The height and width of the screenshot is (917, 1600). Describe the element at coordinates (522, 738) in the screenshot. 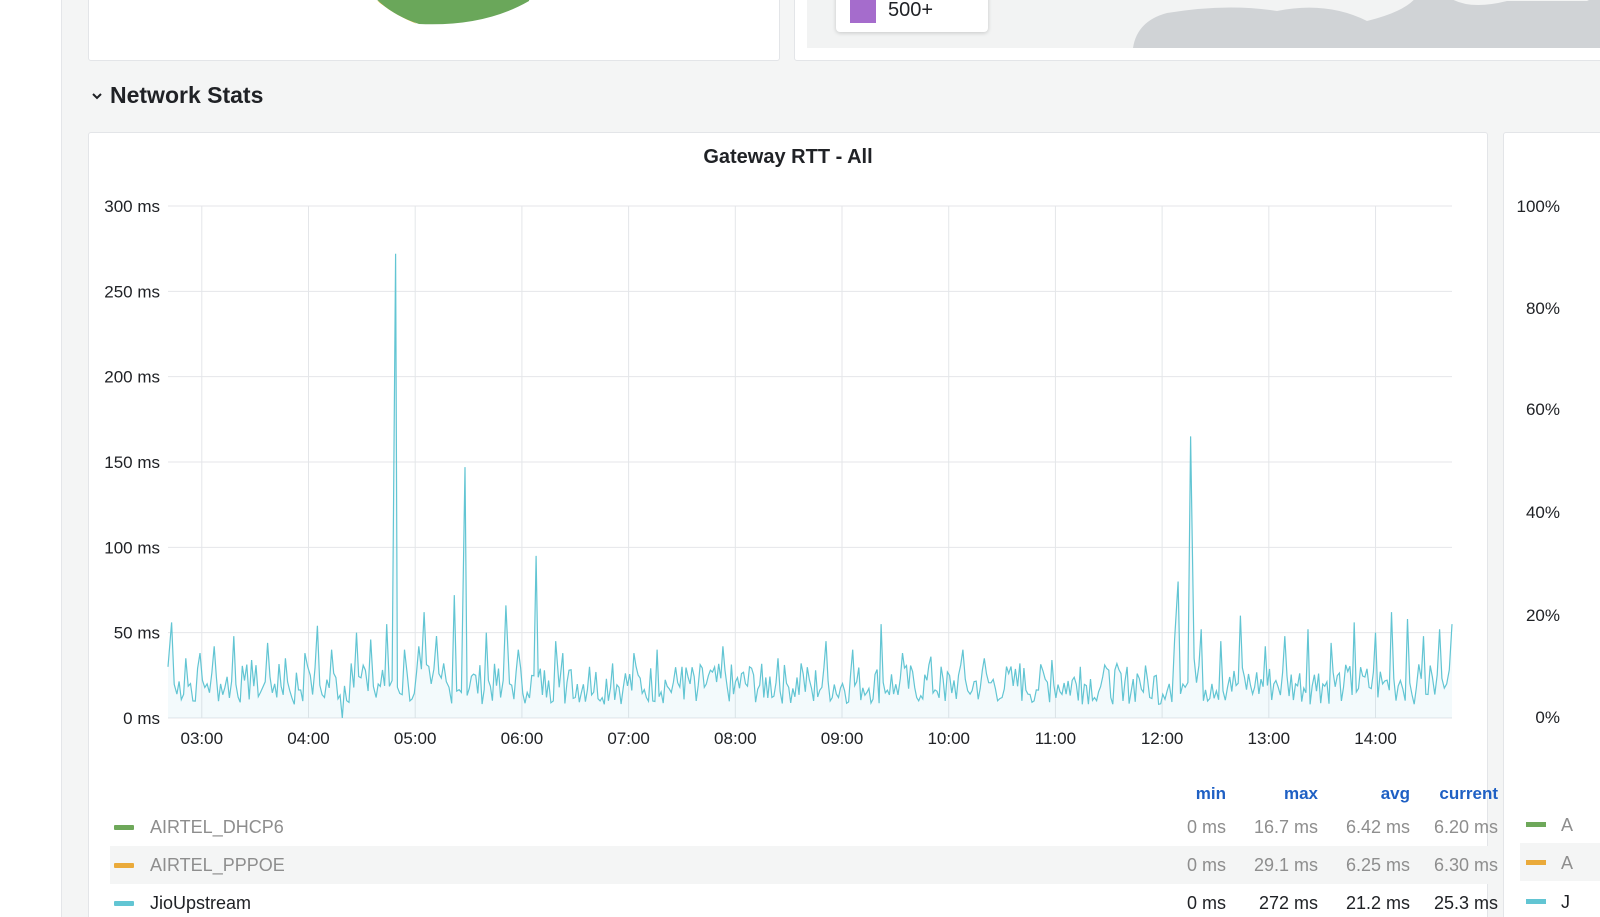

I see `x-tick-label: 06:00` at that location.